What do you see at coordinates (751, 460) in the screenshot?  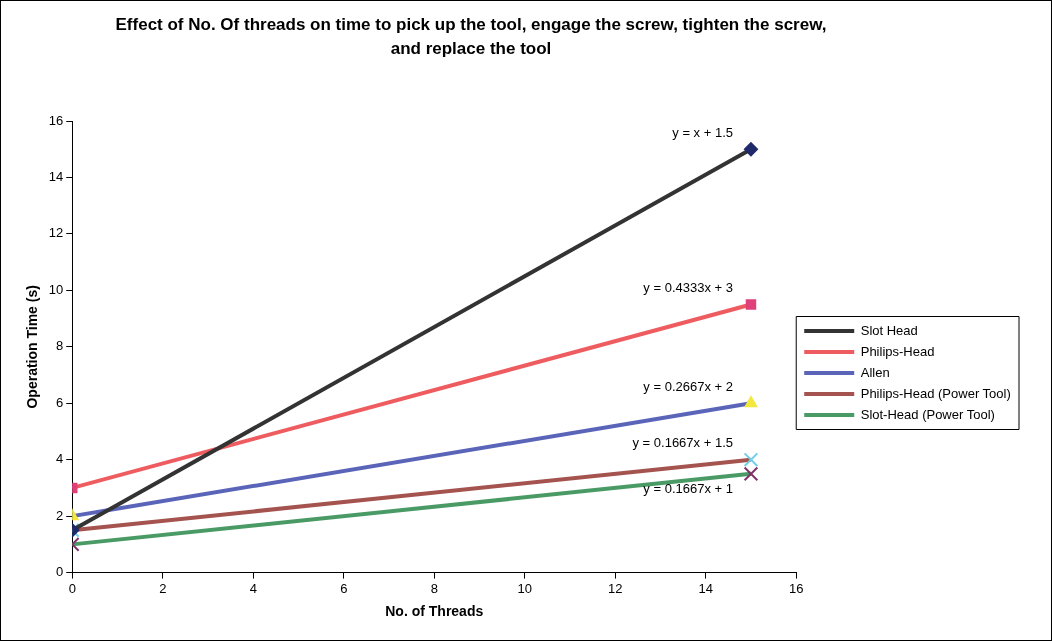 I see `point` at bounding box center [751, 460].